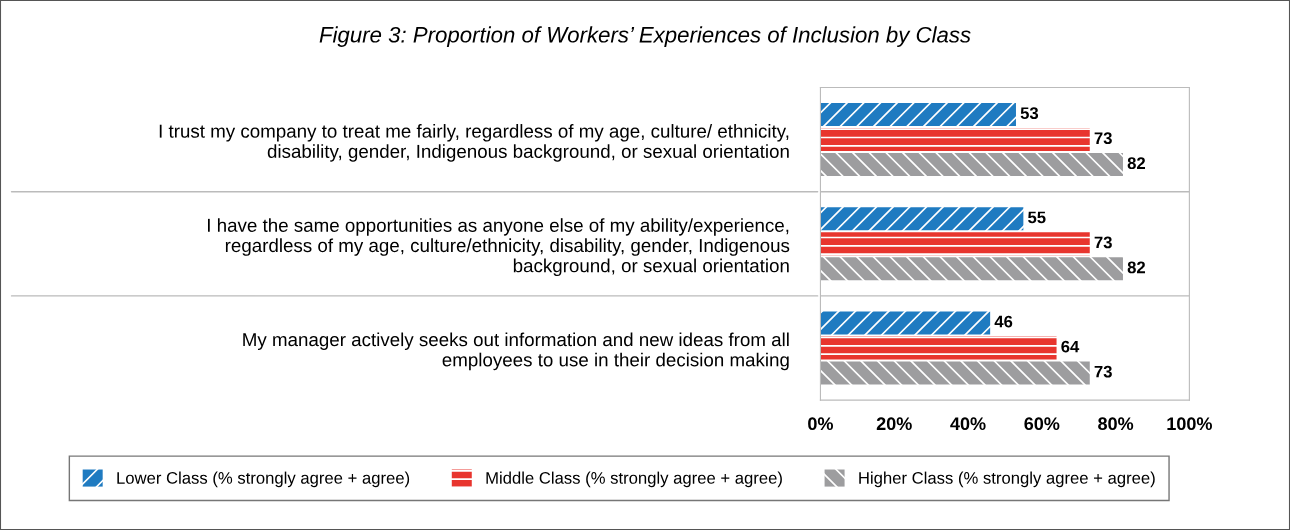 Image resolution: width=1290 pixels, height=530 pixels. What do you see at coordinates (1037, 217) in the screenshot?
I see `data-label: 55` at bounding box center [1037, 217].